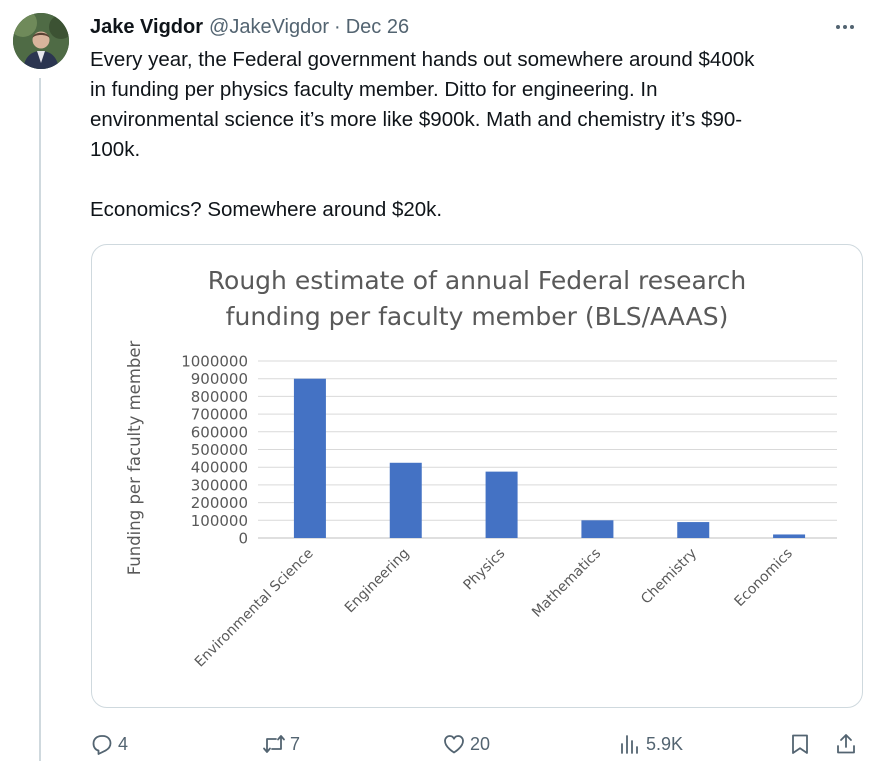 This screenshot has height=761, width=880. Describe the element at coordinates (484, 570) in the screenshot. I see `x-tick-label: Physics` at that location.